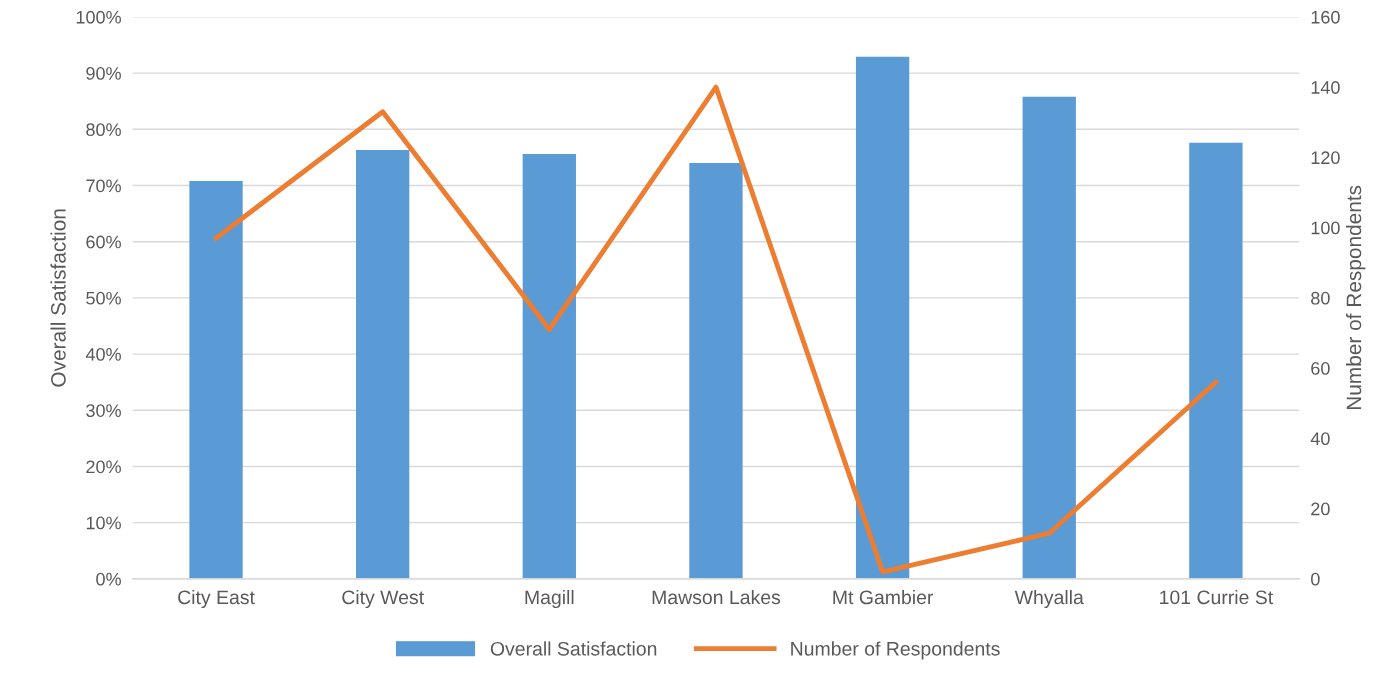 Image resolution: width=1397 pixels, height=677 pixels. What do you see at coordinates (716, 597) in the screenshot?
I see `x-tick-label: Mawson Lakes` at bounding box center [716, 597].